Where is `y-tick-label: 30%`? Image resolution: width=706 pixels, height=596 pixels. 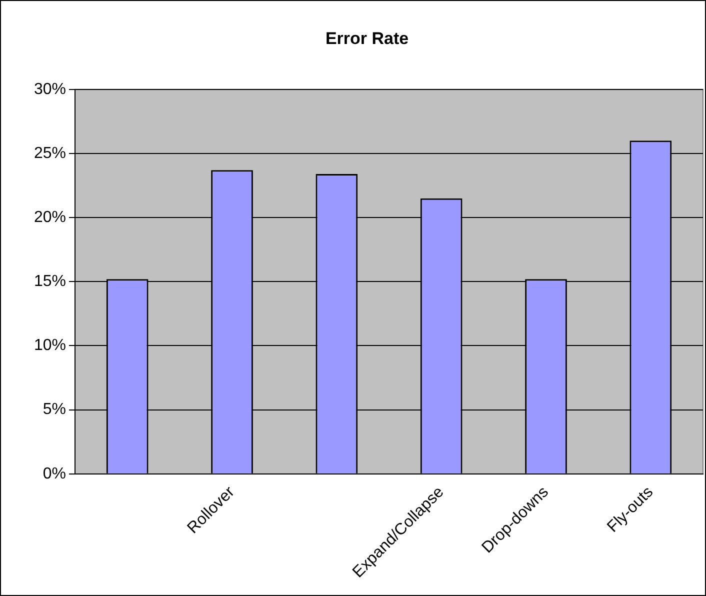
y-tick-label: 30% is located at coordinates (50, 89).